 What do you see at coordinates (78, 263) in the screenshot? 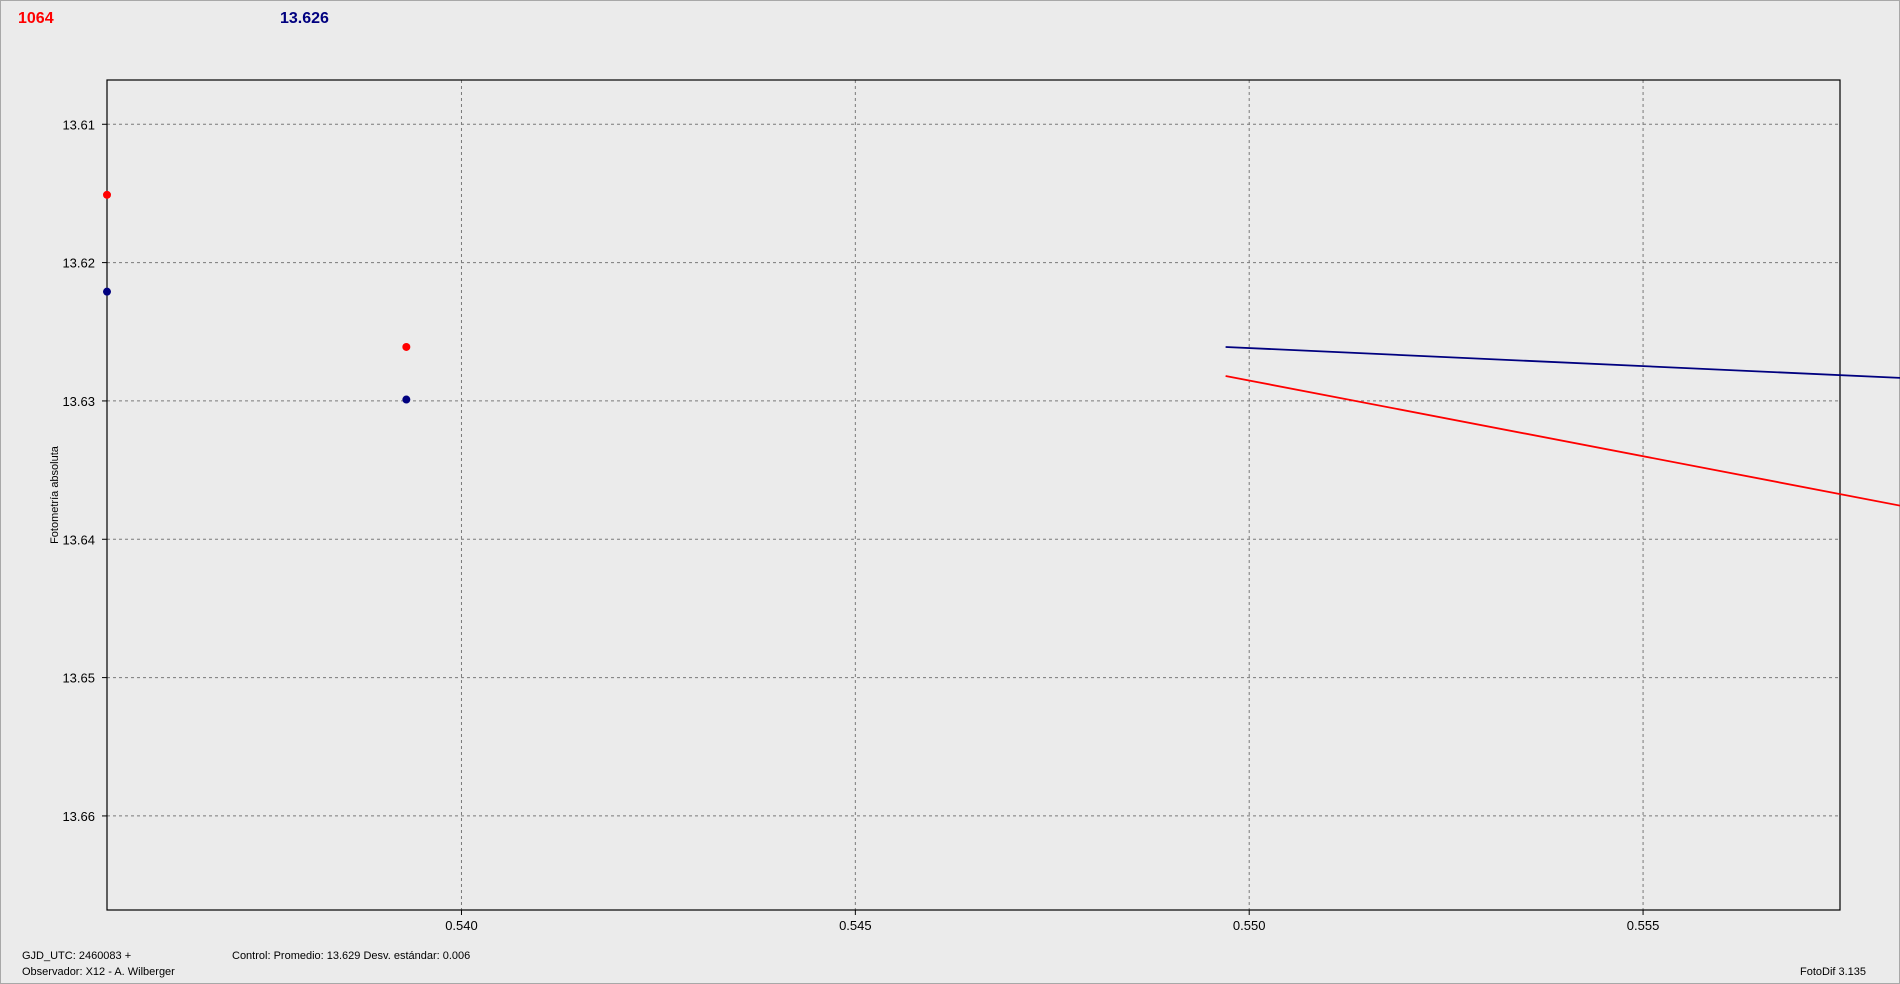
I see `y-tick-label: 13.62` at bounding box center [78, 263].